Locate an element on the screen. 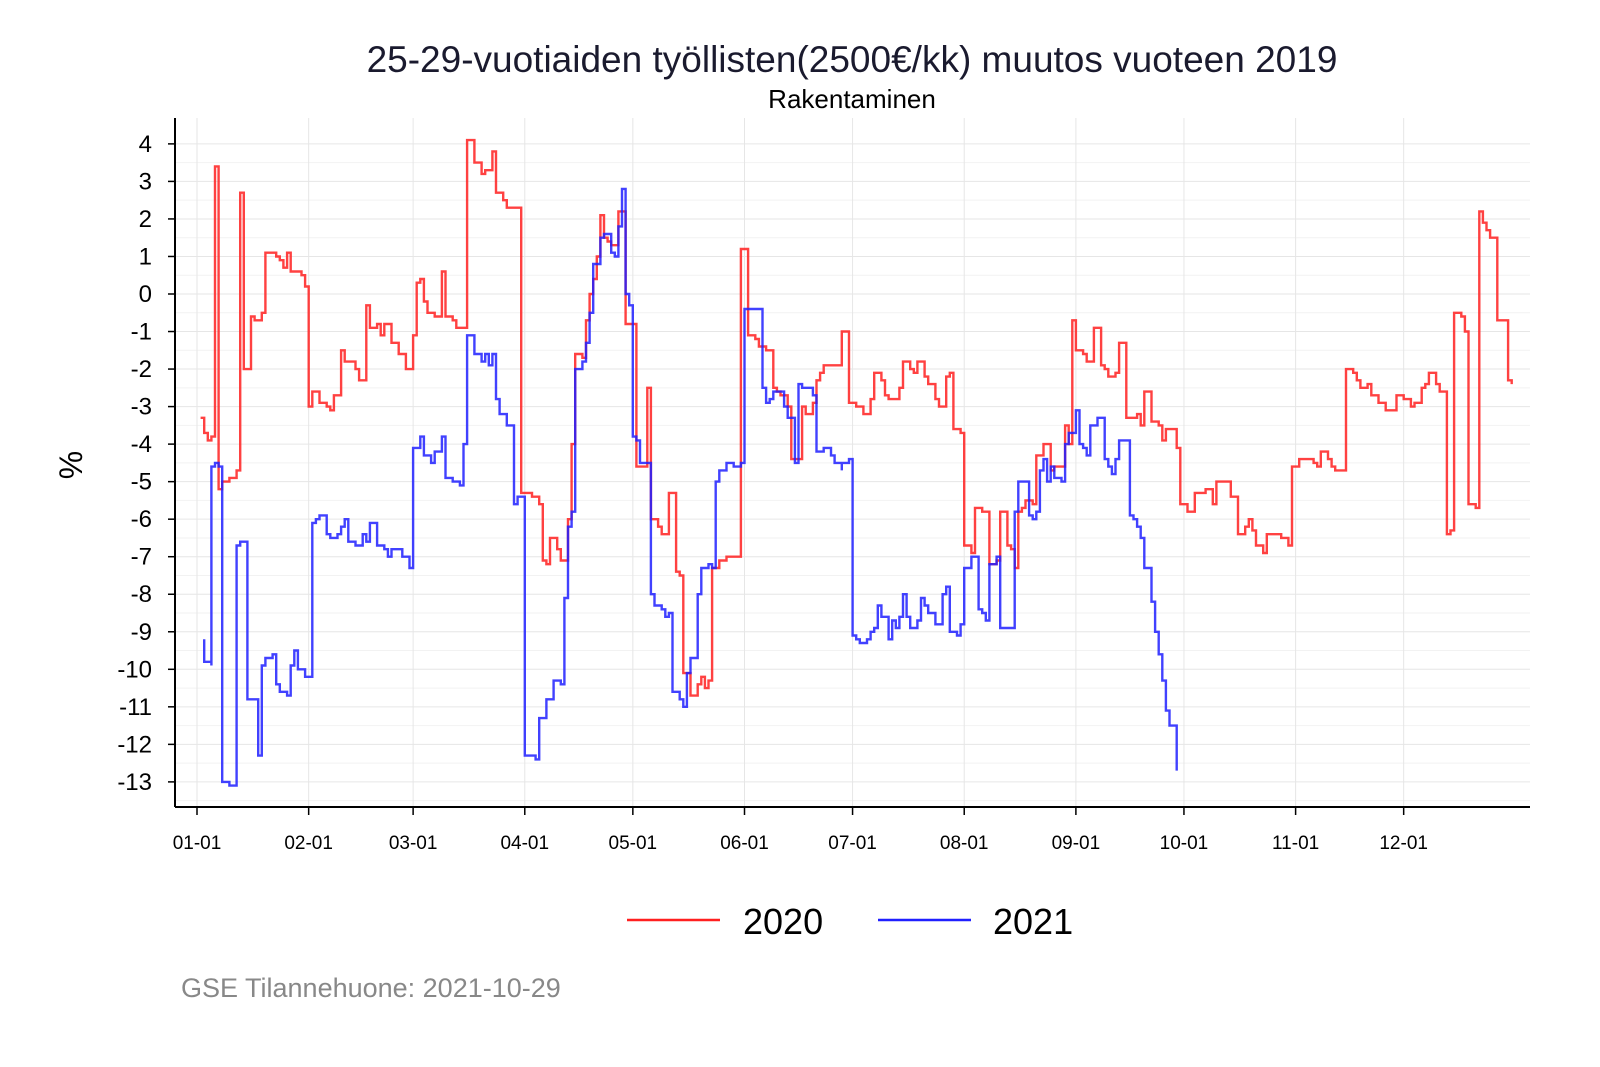 This screenshot has width=1600, height=1067. y-tick-label: 1 is located at coordinates (145, 256).